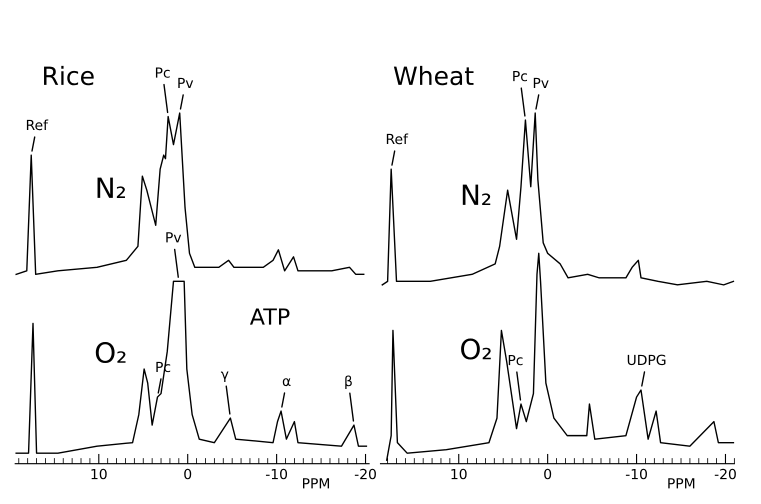  I want to click on annotation: β, so click(348, 382).